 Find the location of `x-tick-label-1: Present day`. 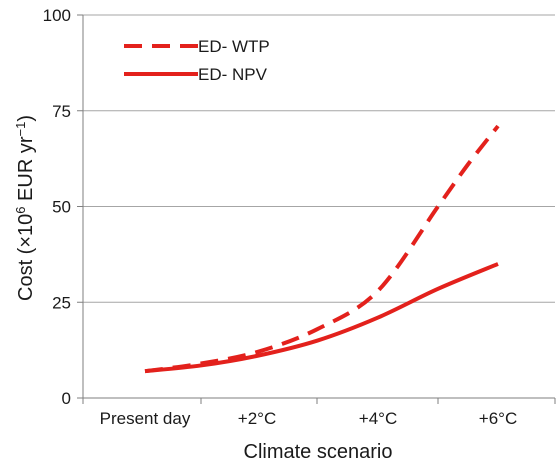

x-tick-label-1: Present day is located at coordinates (145, 418).